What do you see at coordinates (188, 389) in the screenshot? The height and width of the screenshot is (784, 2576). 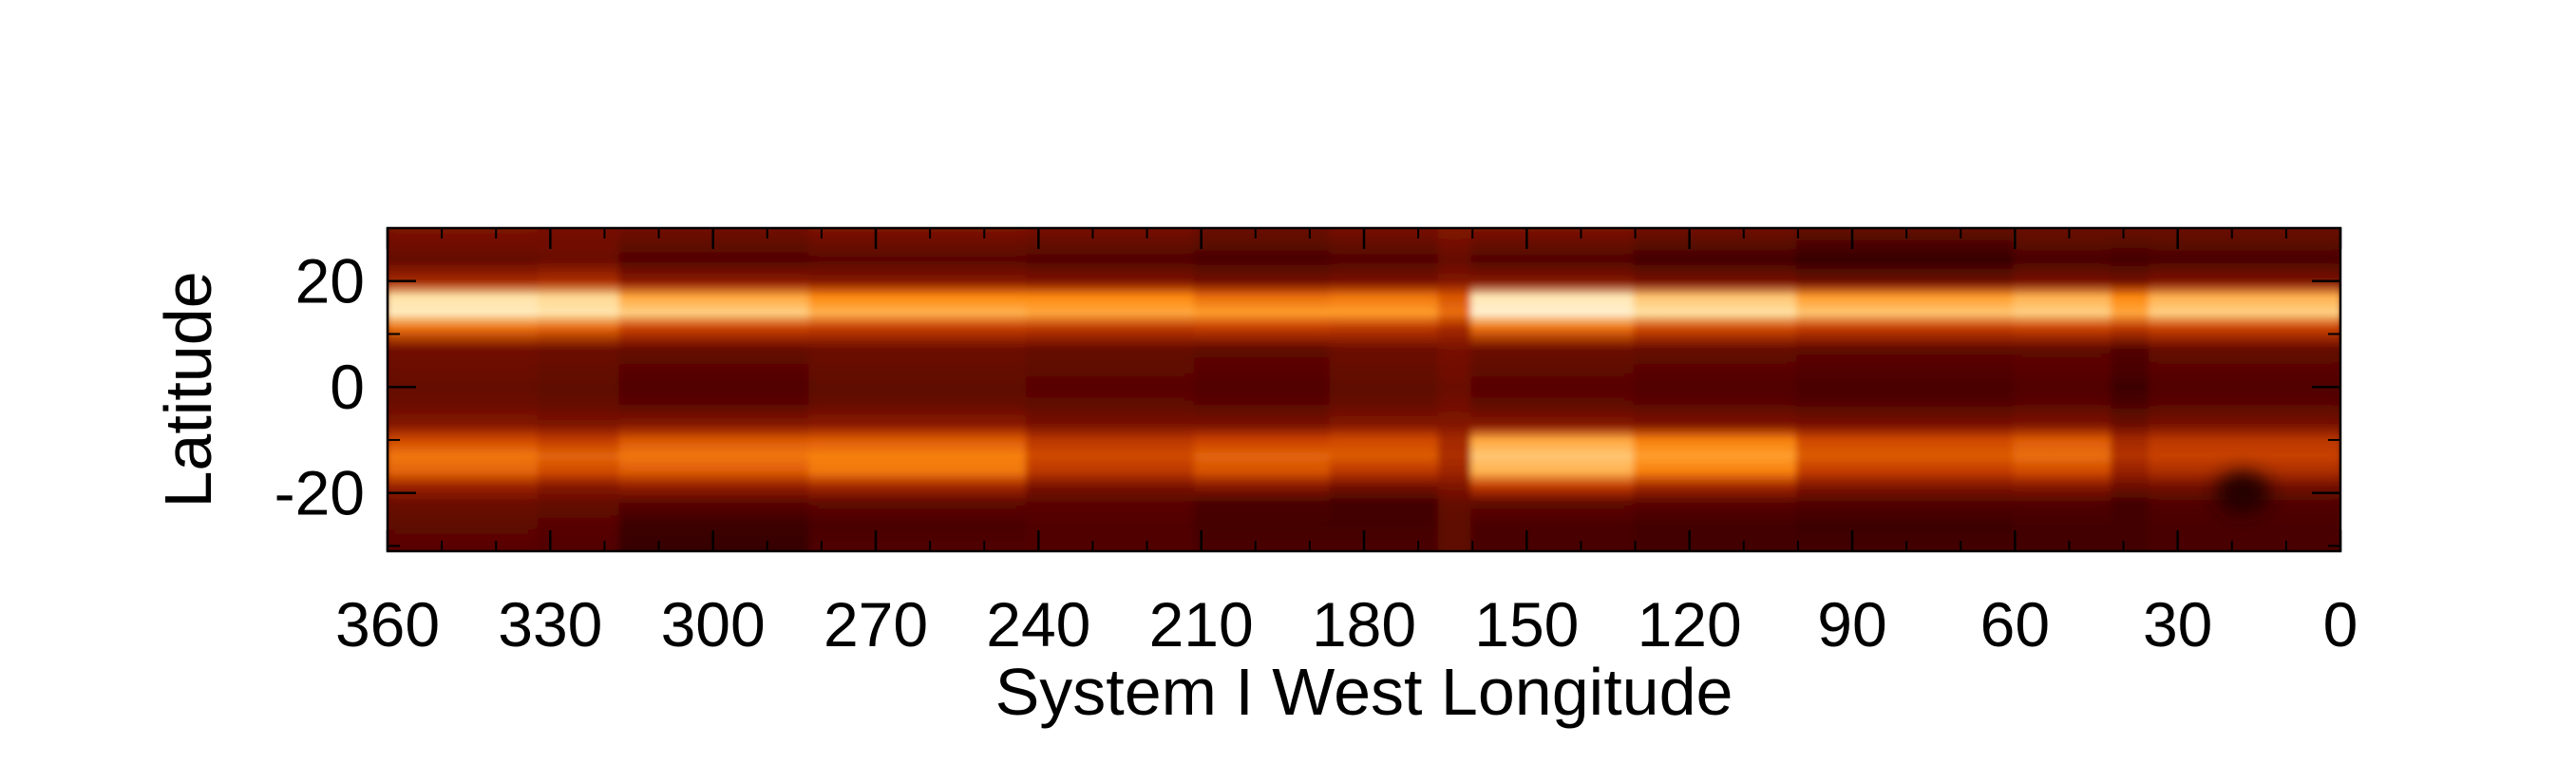 I see `y-axis-label: Latitude` at bounding box center [188, 389].